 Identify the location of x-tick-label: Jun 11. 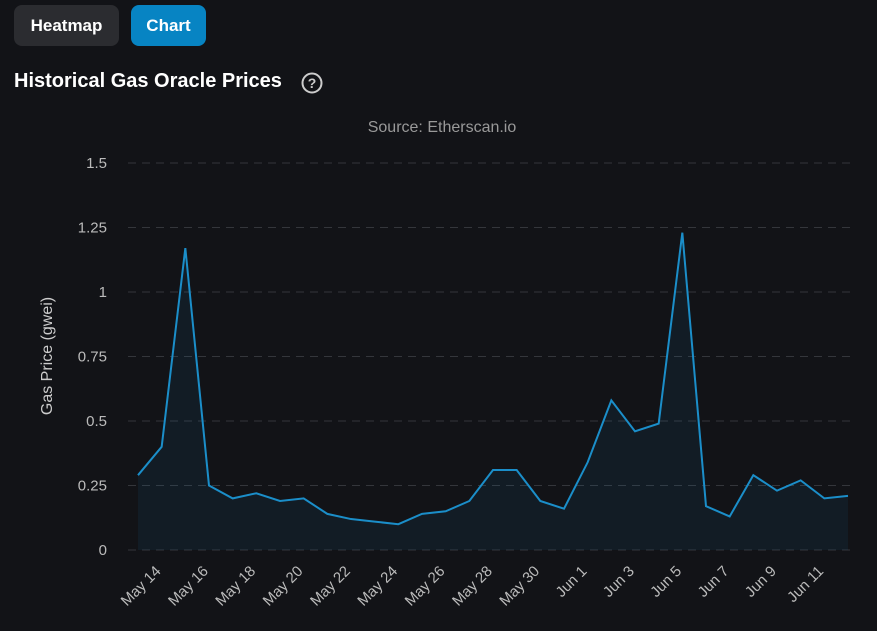
(805, 584).